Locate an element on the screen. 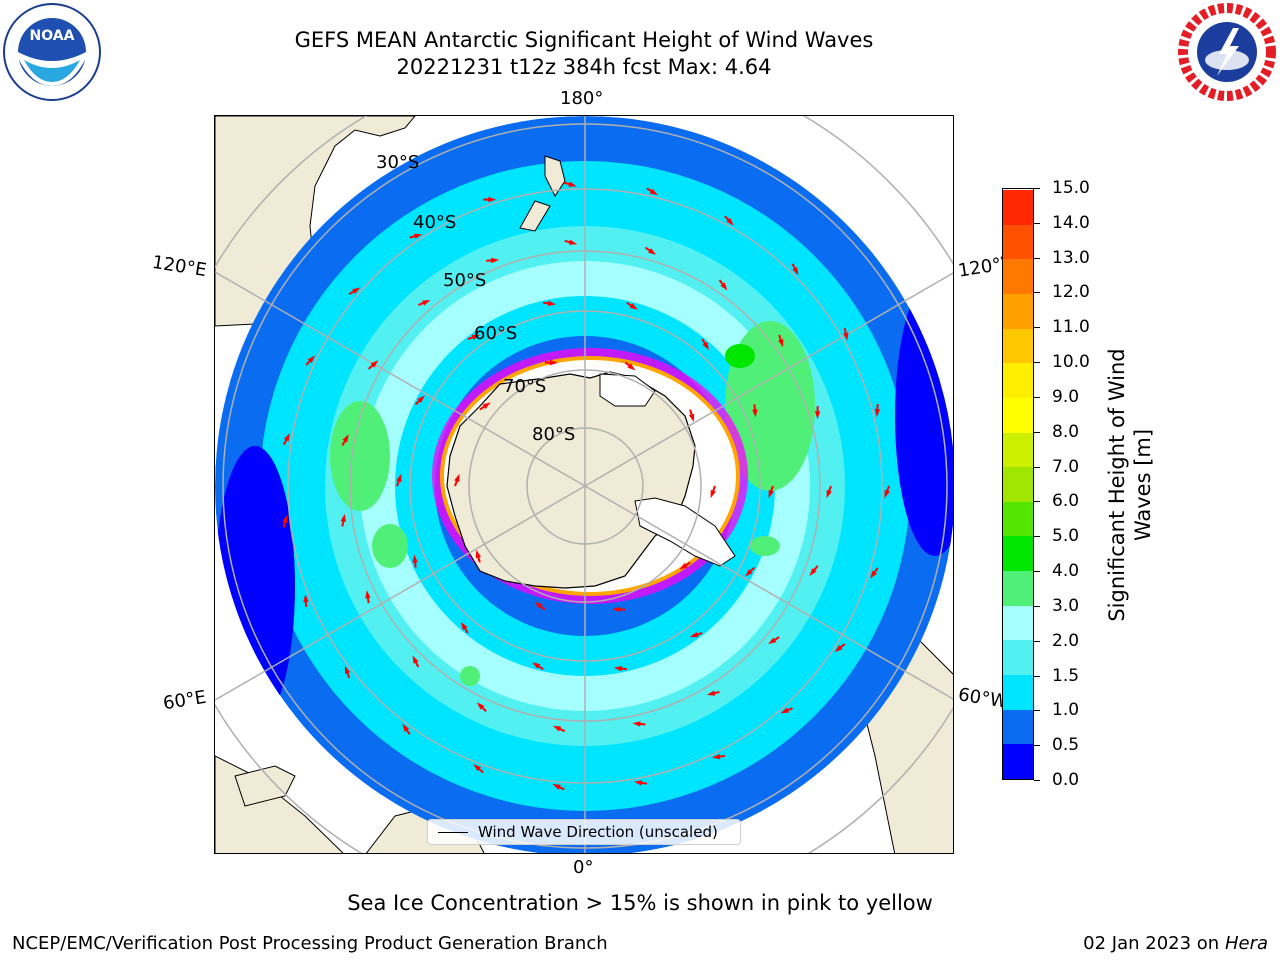 The width and height of the screenshot is (1280, 960). colorbar-title-line2: Waves [m] is located at coordinates (1143, 485).